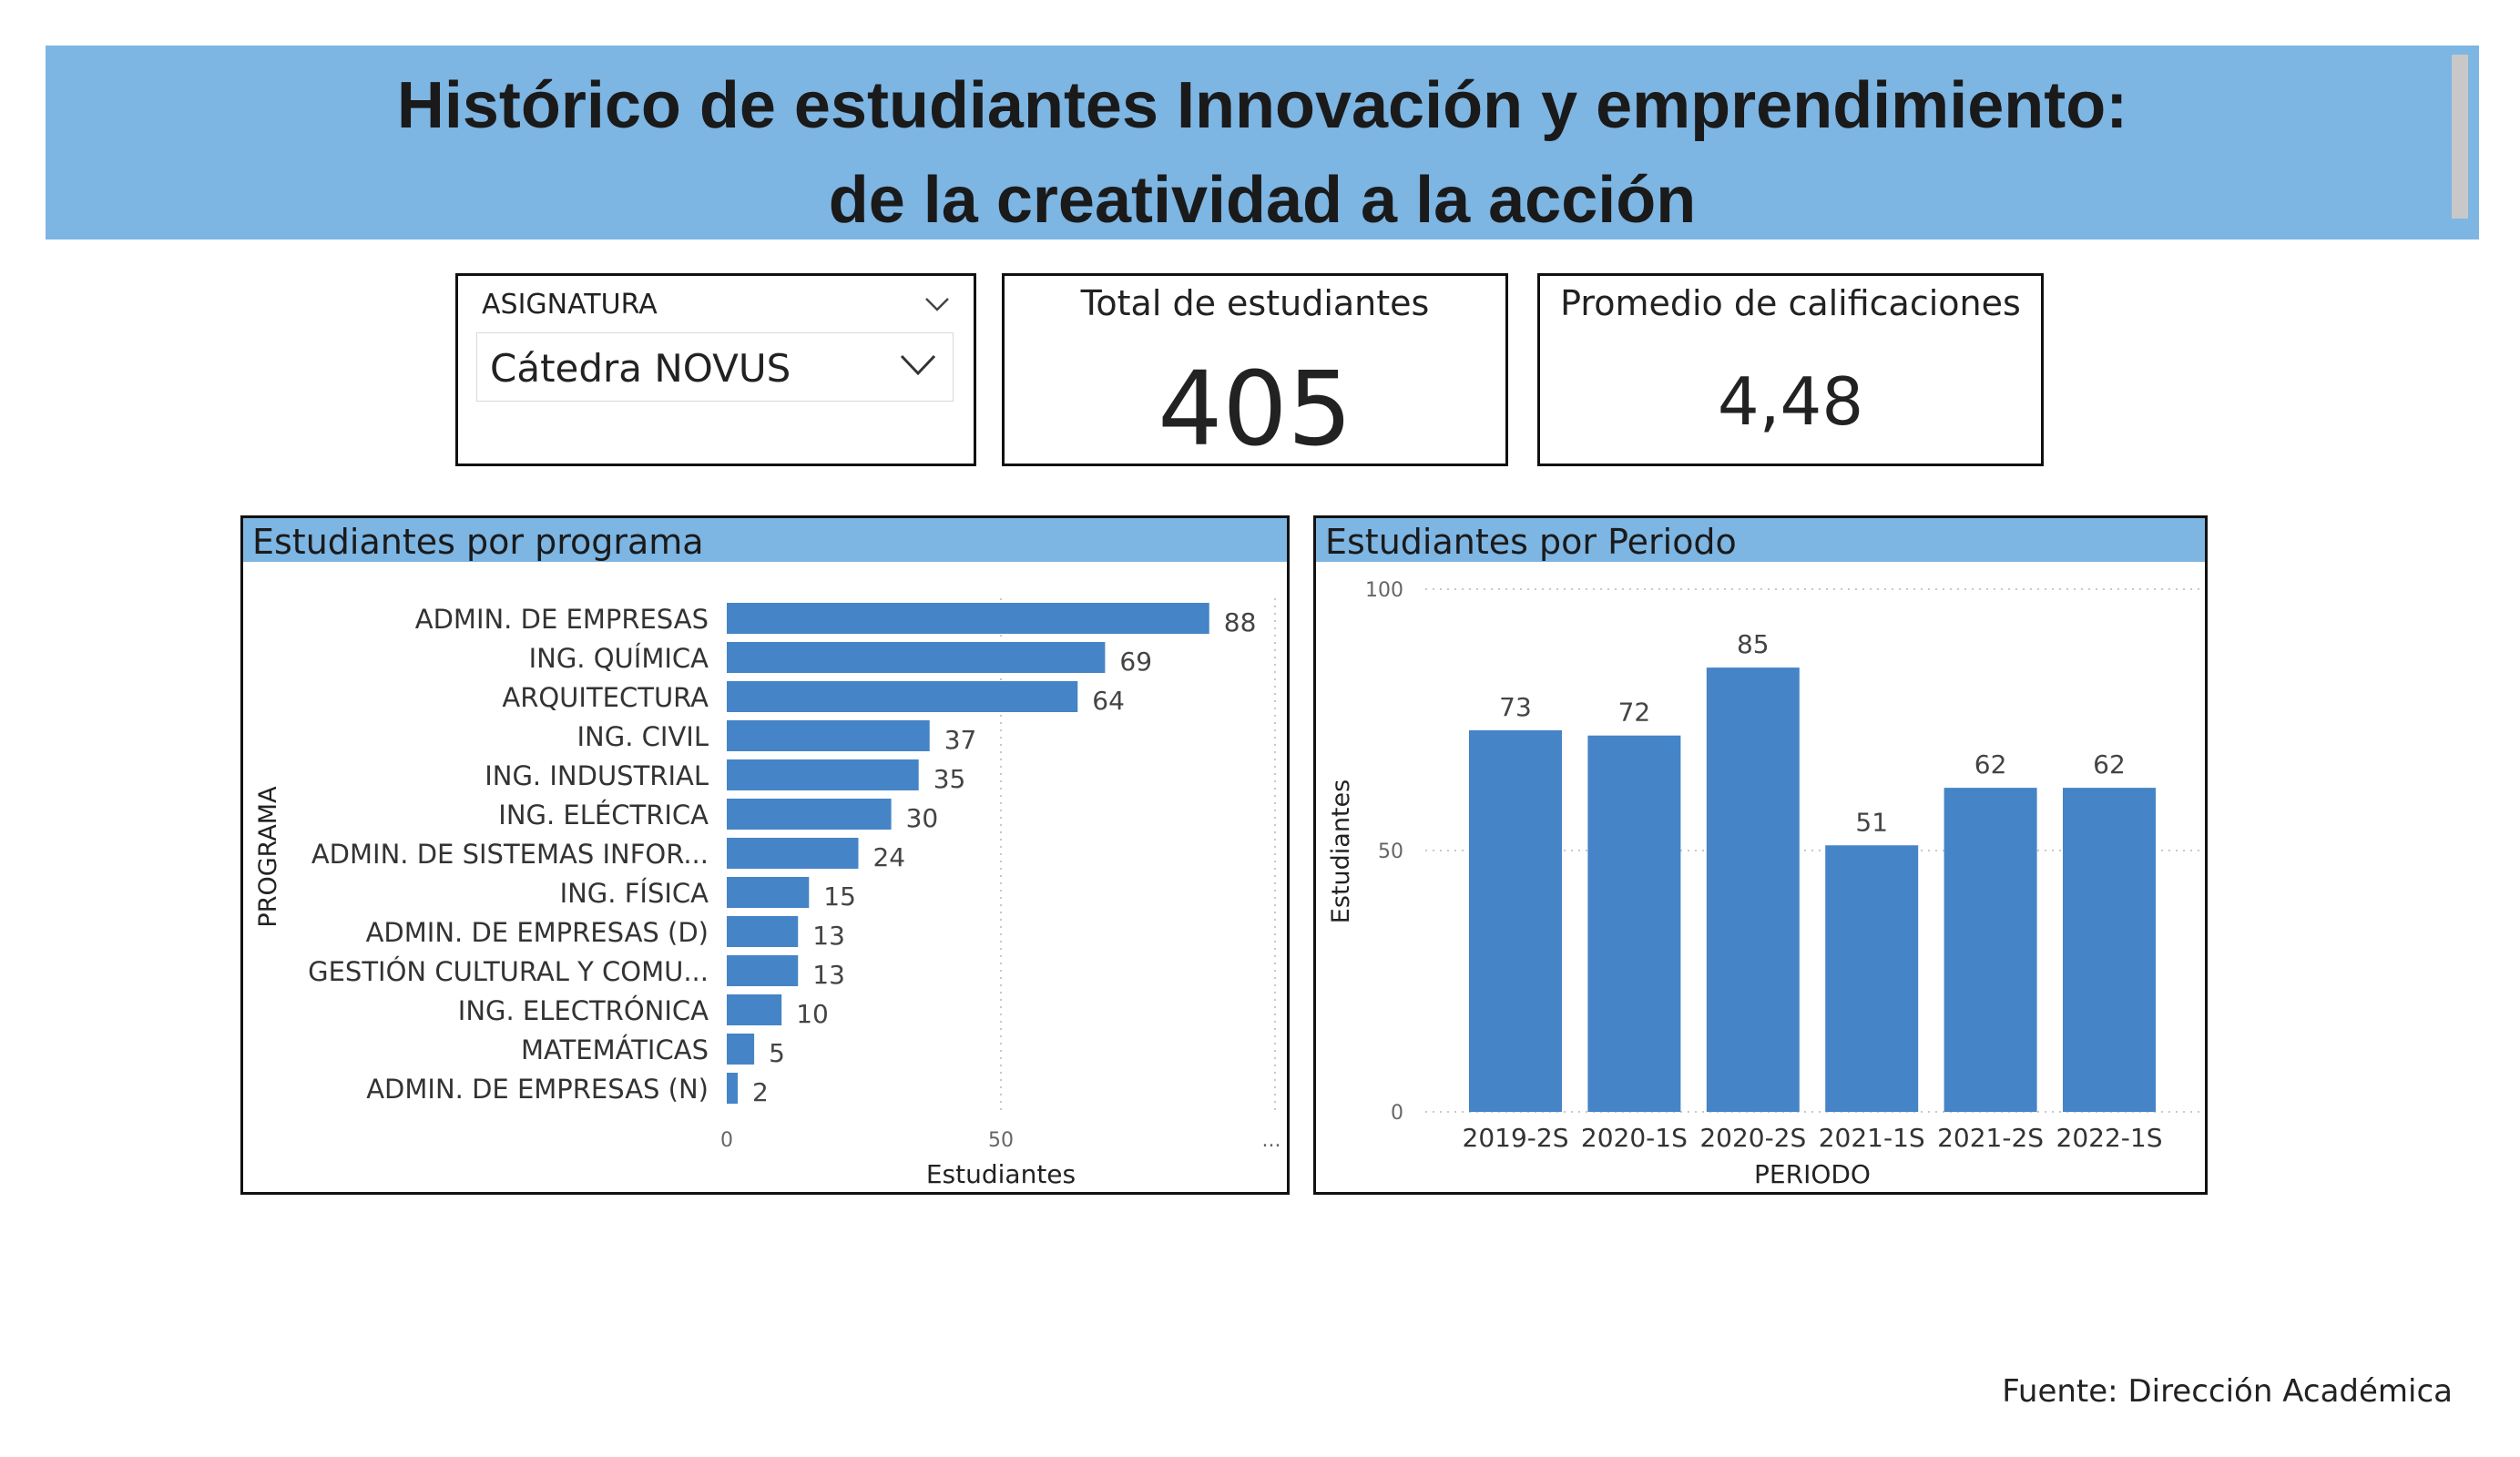  What do you see at coordinates (1135, 662) in the screenshot?
I see `data-label: 69` at bounding box center [1135, 662].